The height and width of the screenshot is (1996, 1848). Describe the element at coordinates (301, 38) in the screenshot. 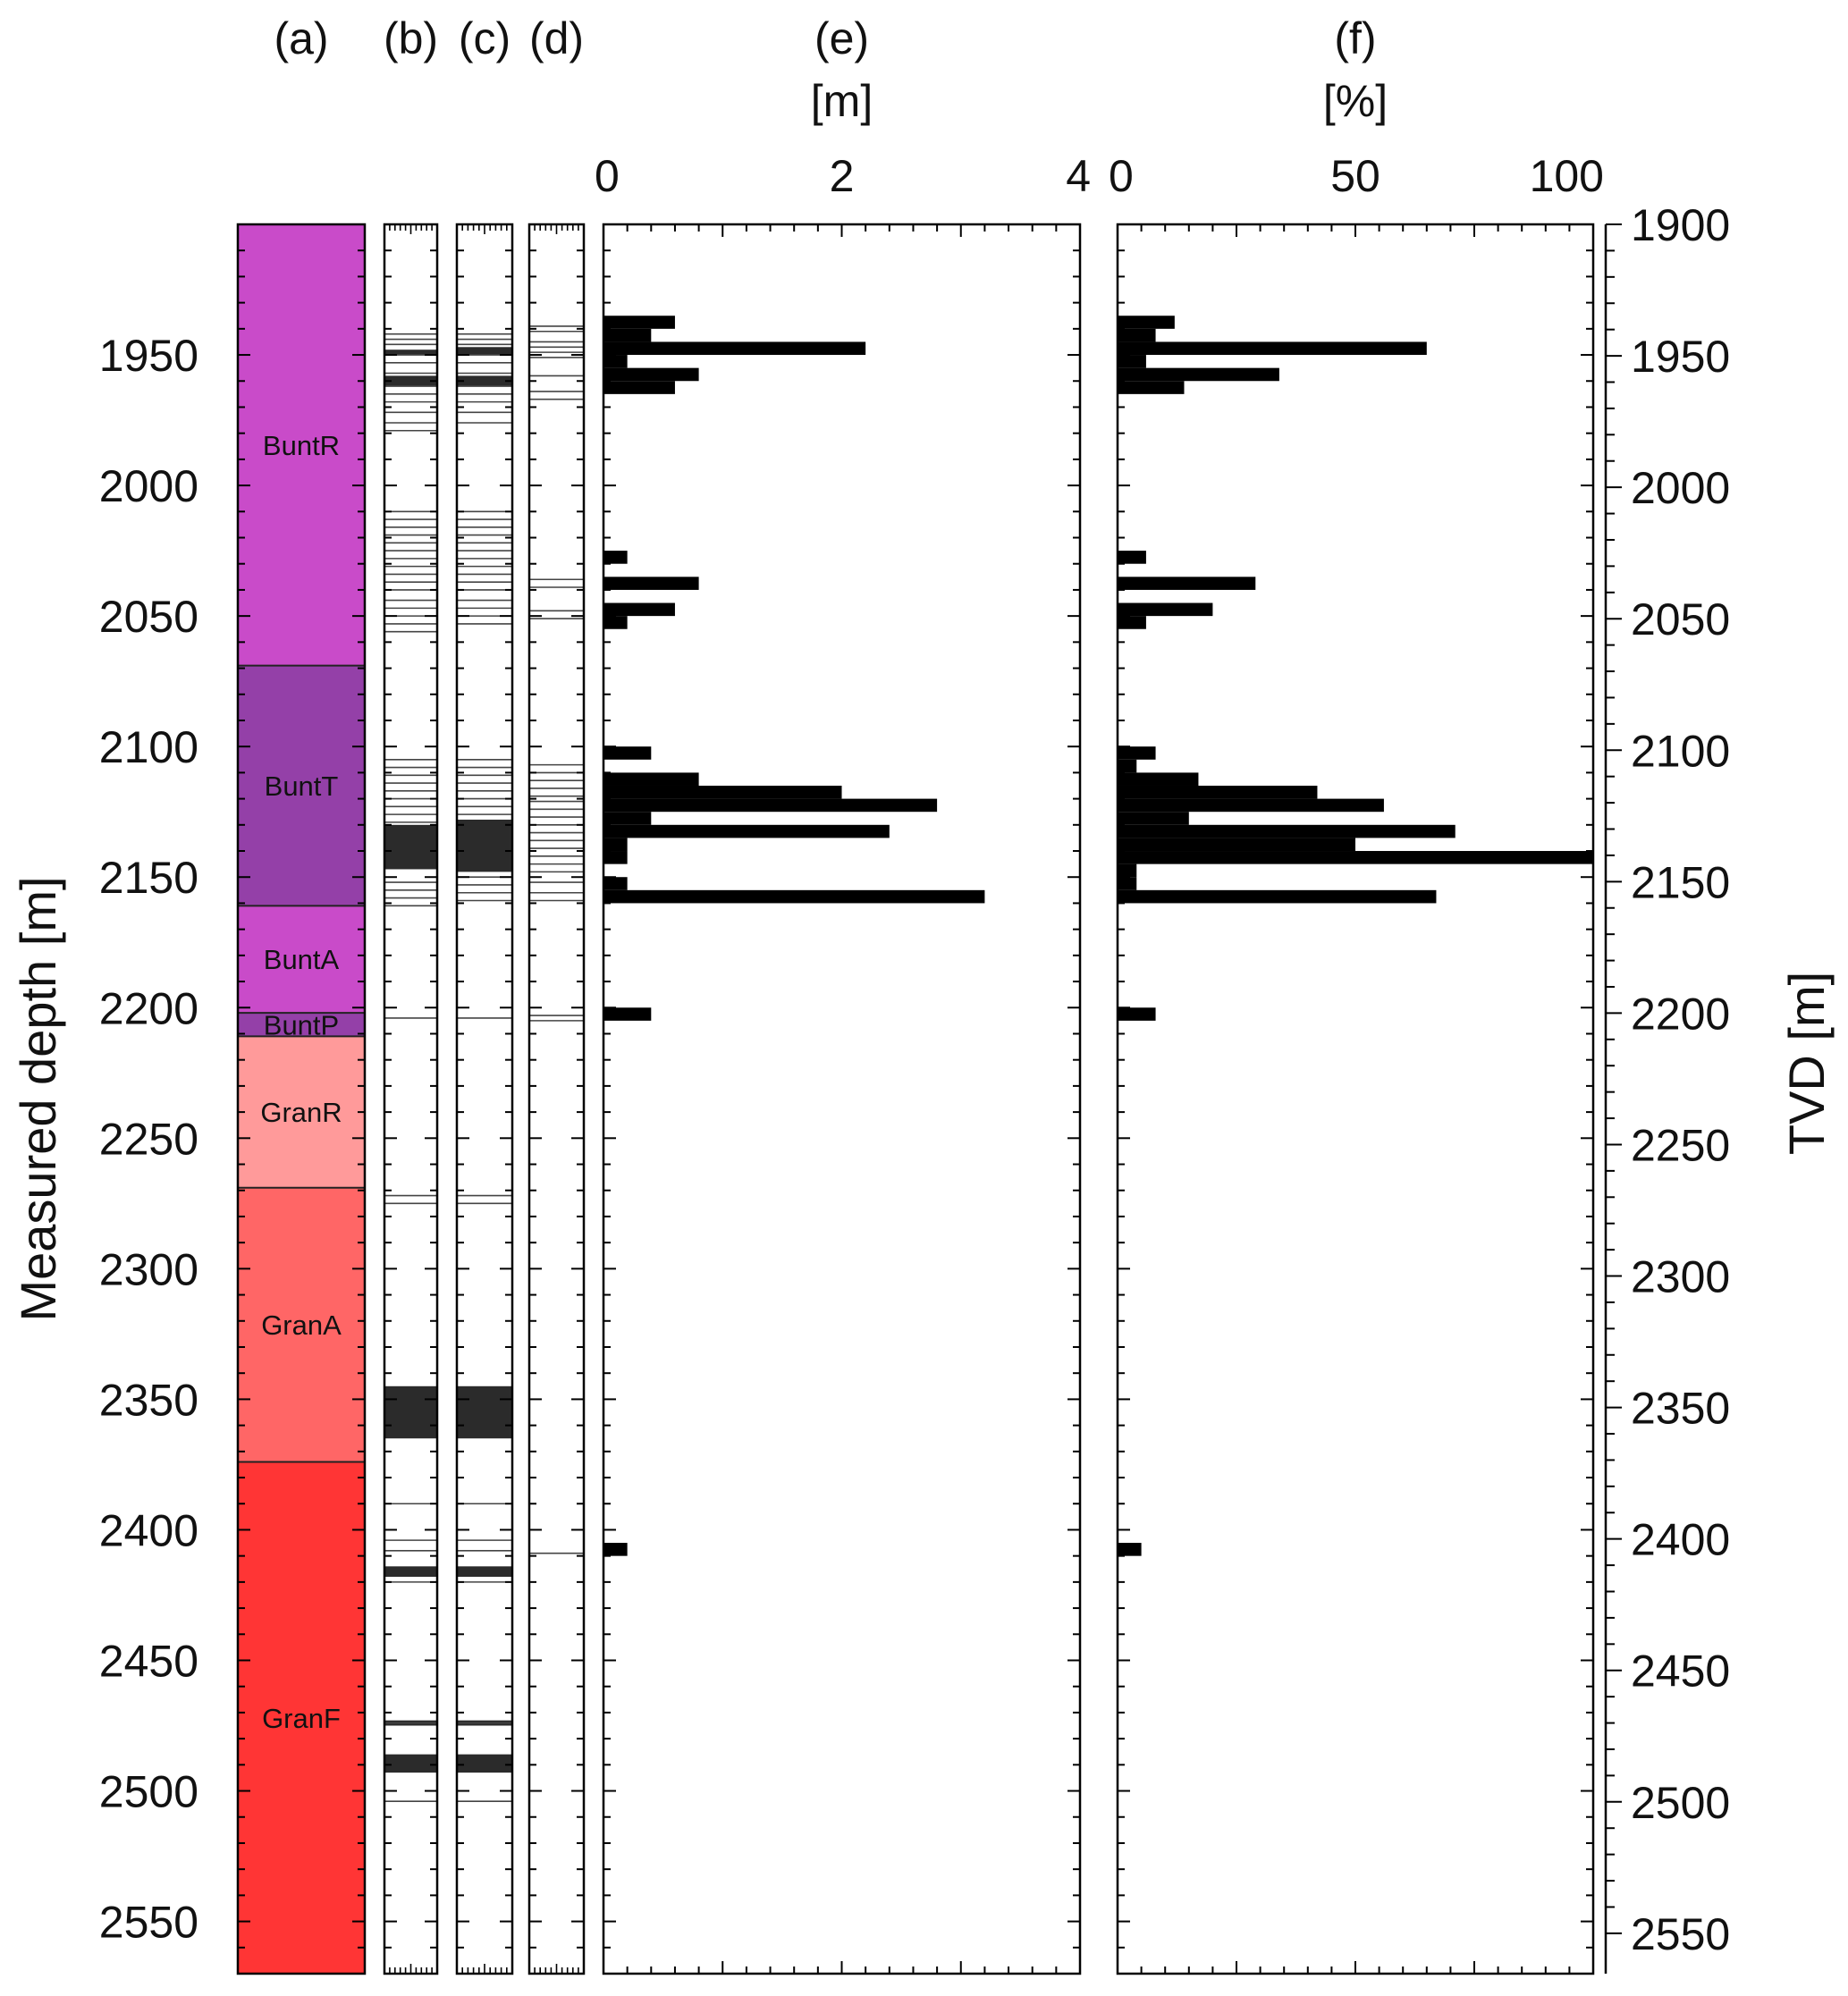

I see `panel-header-a: (a)` at that location.